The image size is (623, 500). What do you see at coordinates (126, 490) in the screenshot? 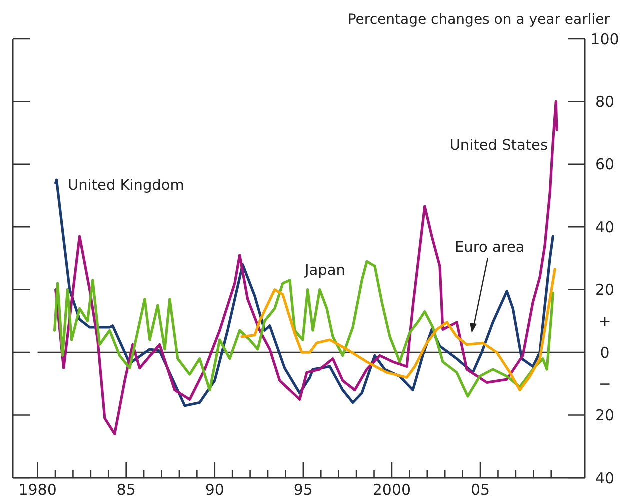
I see `x-tick-label: 85` at bounding box center [126, 490].